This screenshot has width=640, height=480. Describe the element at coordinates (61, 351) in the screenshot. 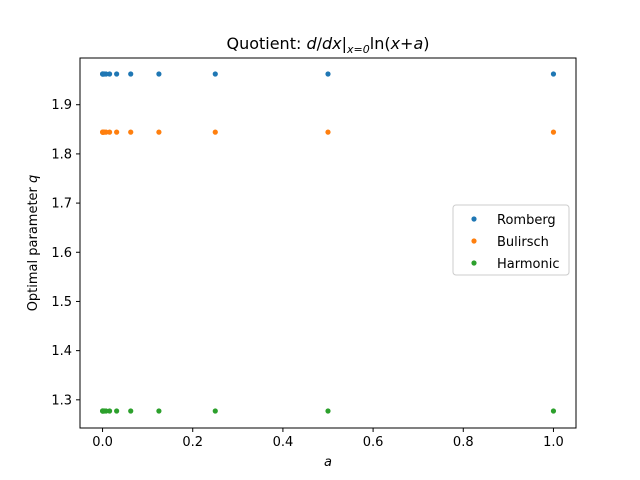

I see `y-tick-label: 1.4` at that location.